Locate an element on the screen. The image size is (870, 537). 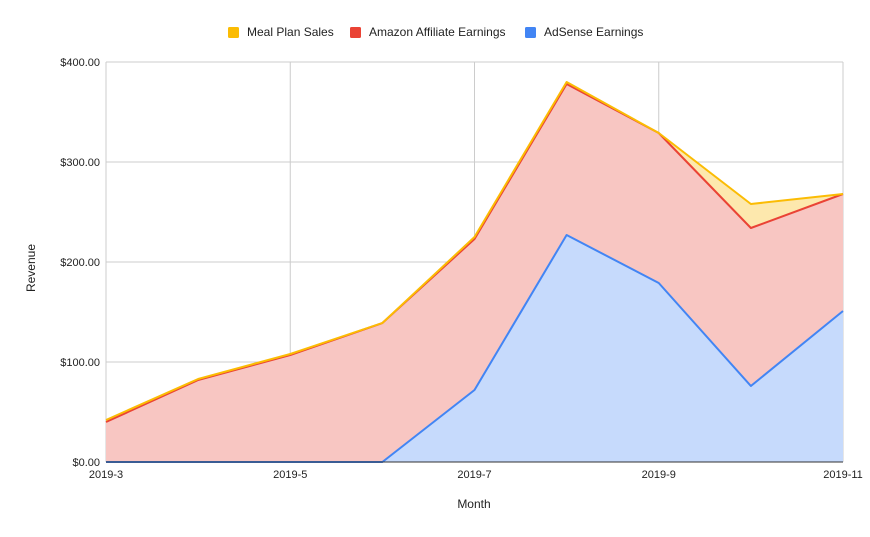
y-tick-label: $200.00 is located at coordinates (80, 263).